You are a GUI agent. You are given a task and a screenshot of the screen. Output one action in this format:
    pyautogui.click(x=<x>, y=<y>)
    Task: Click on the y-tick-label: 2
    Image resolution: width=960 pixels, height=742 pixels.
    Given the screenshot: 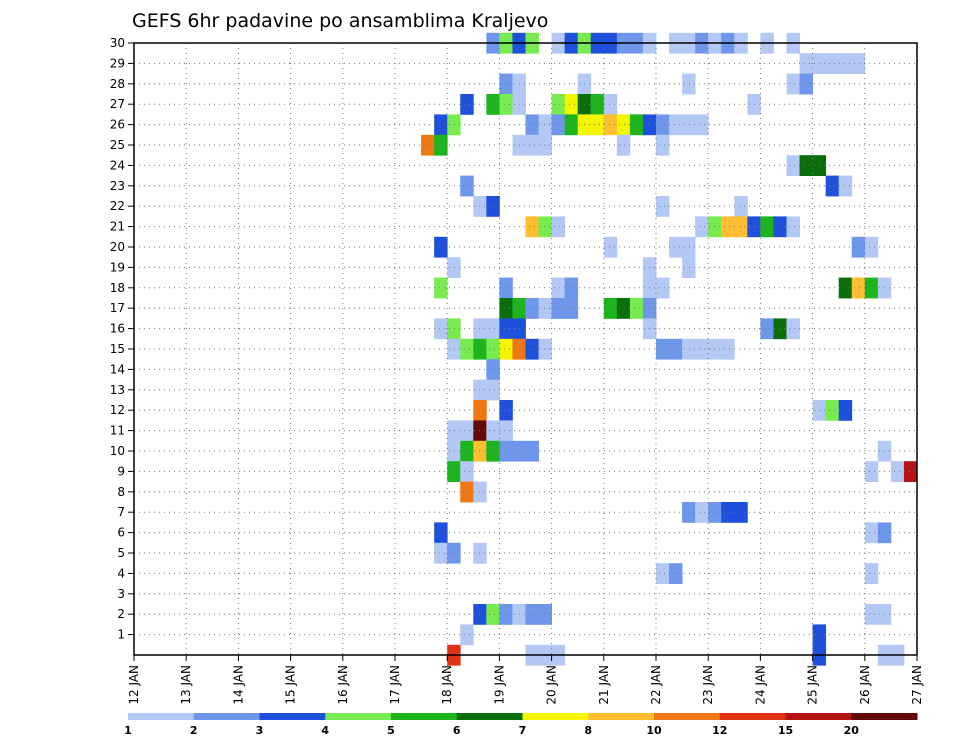 What is the action you would take?
    pyautogui.click(x=121, y=614)
    